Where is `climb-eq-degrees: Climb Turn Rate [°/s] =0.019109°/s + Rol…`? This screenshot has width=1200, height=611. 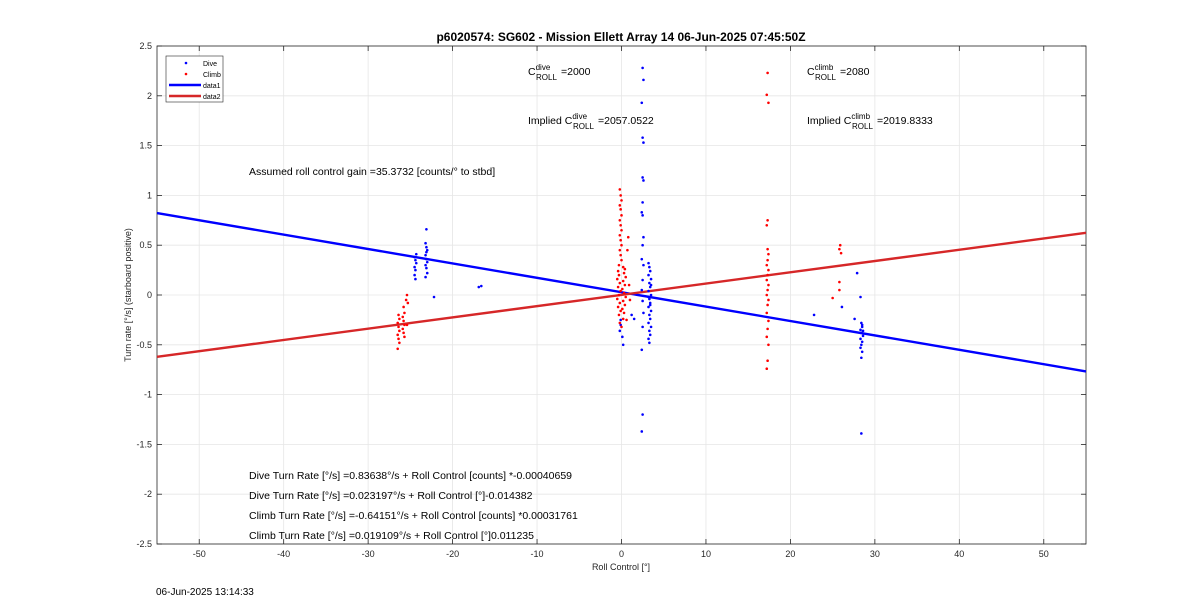
climb-eq-degrees: Climb Turn Rate [°/s] =0.019109°/s + Rol… is located at coordinates (391, 536).